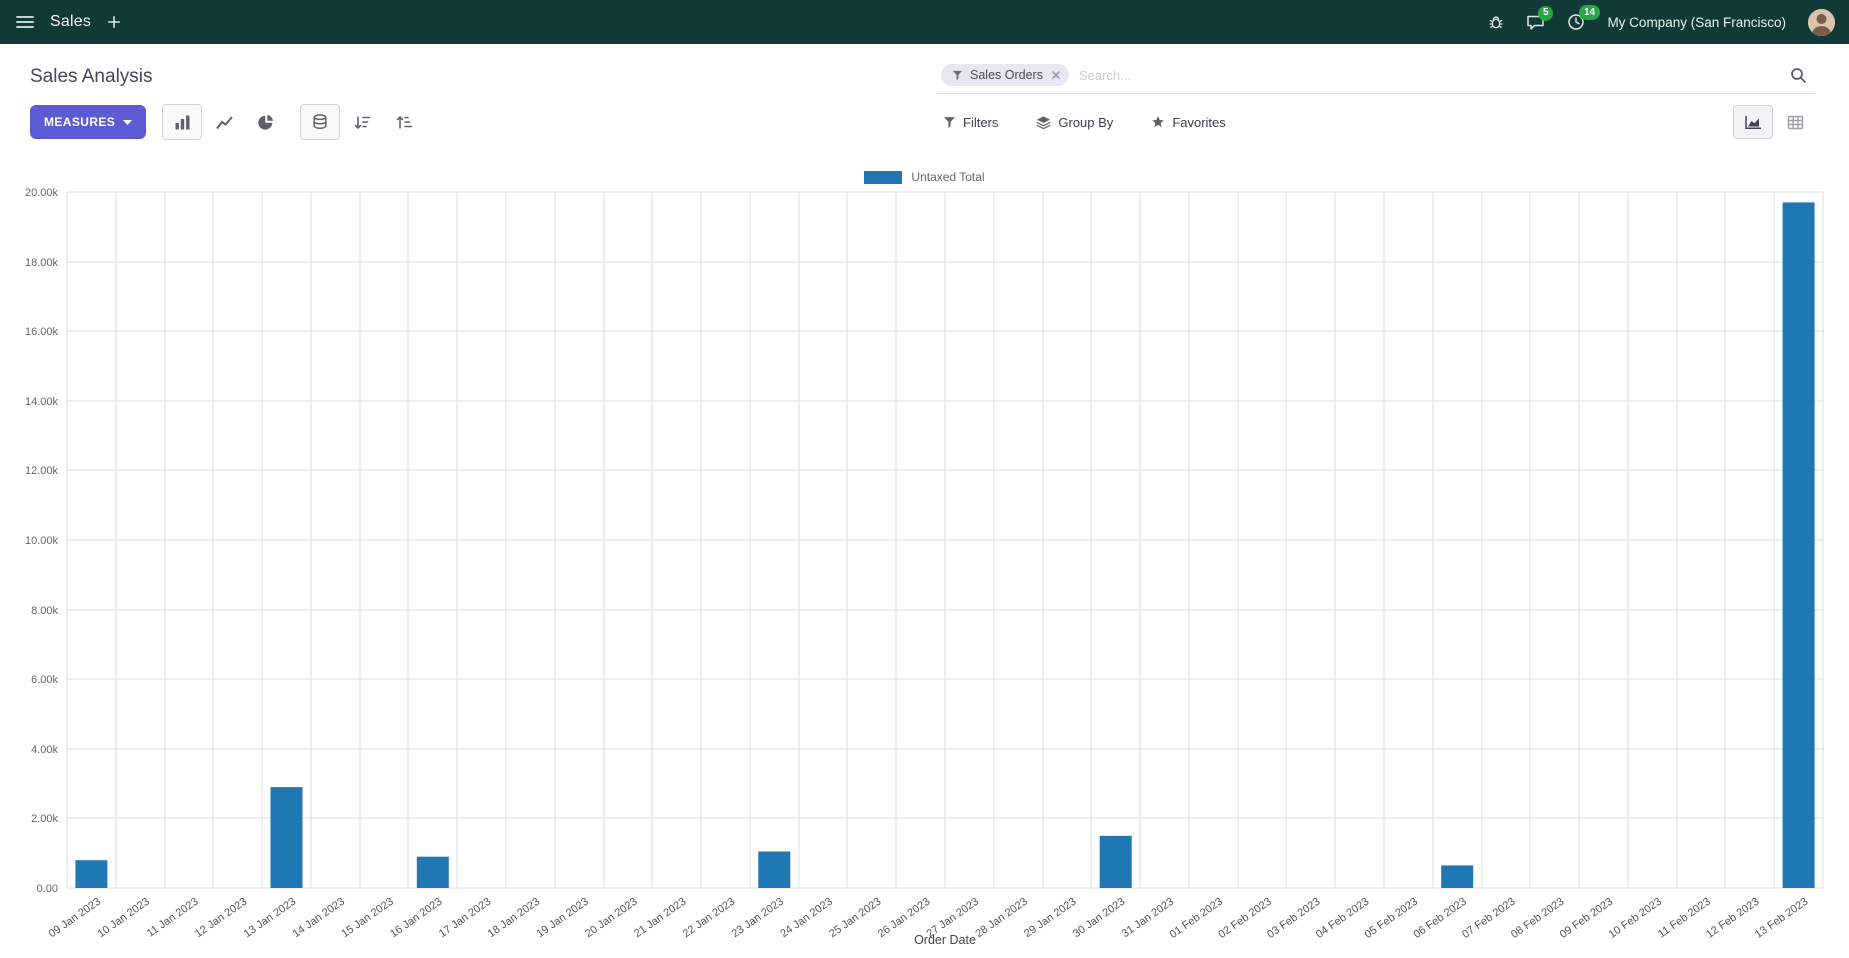 This screenshot has width=1849, height=958. What do you see at coordinates (42, 193) in the screenshot?
I see `svg-text: 20.00k` at bounding box center [42, 193].